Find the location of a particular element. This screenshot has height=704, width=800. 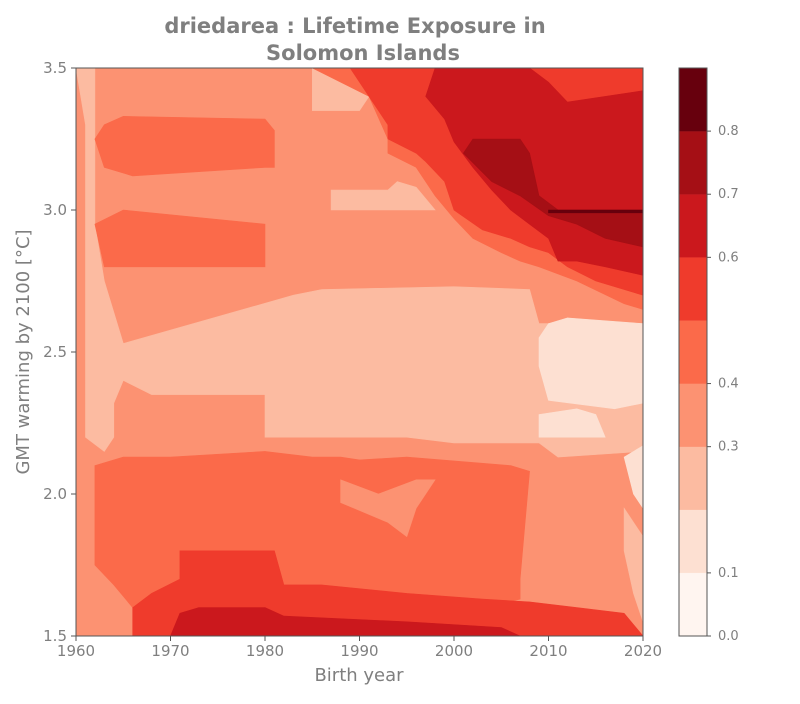

x-tick-label: 2020 is located at coordinates (643, 651).